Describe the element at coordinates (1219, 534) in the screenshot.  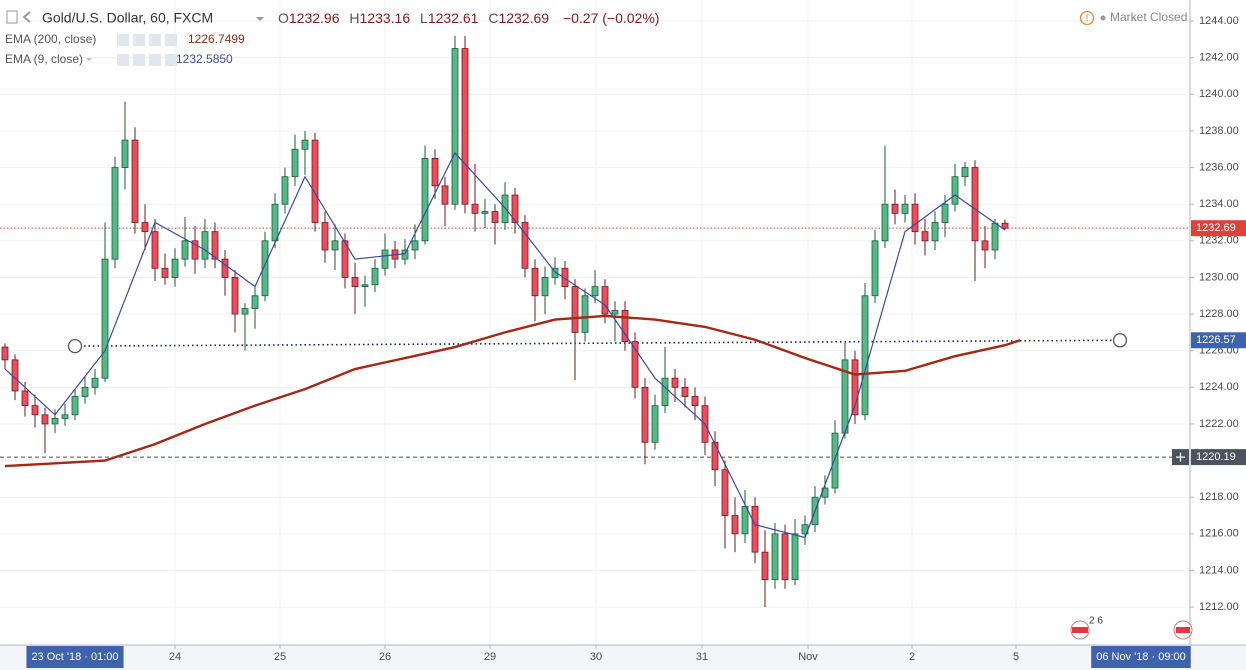
I see `y-tick-label: 1216.00` at that location.